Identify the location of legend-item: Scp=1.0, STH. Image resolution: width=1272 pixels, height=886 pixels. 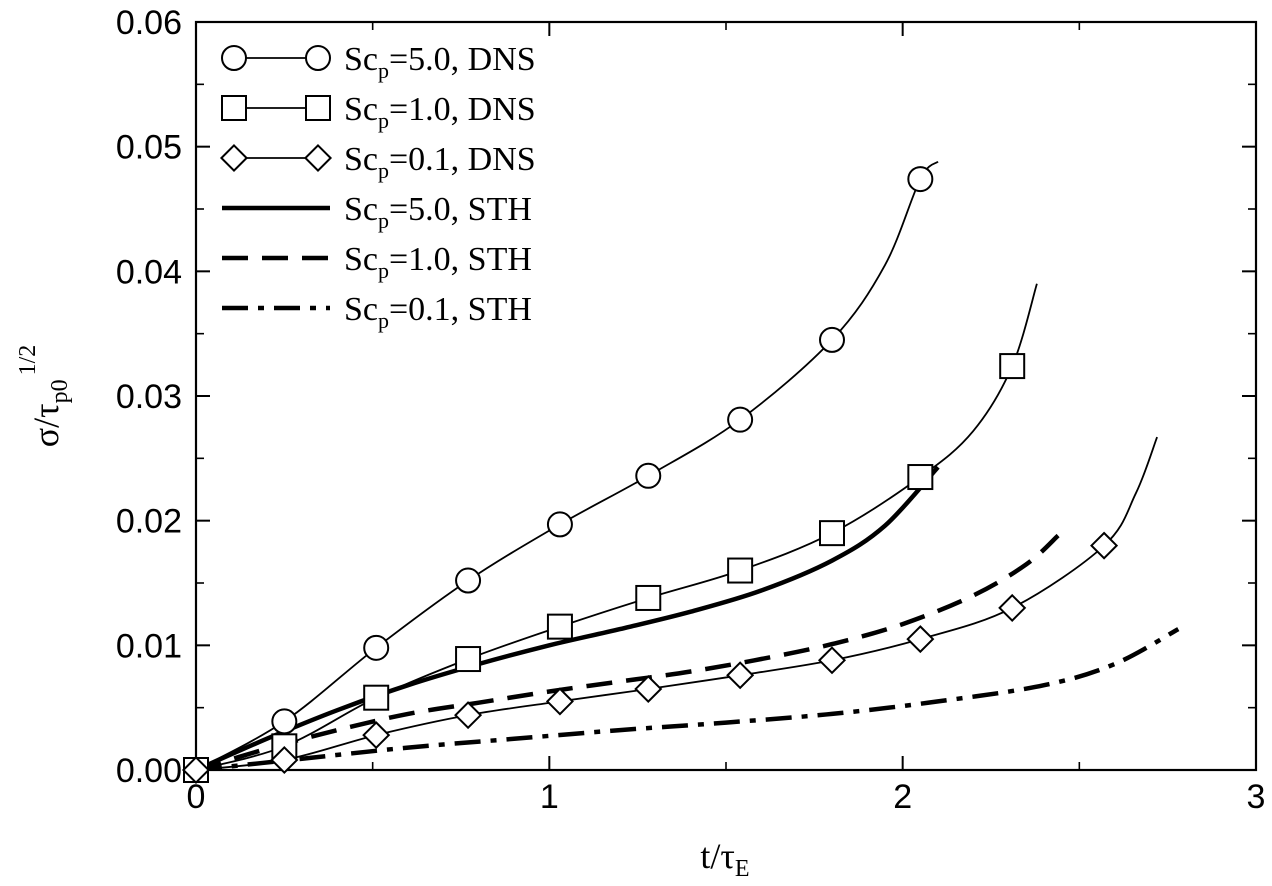
(377, 262).